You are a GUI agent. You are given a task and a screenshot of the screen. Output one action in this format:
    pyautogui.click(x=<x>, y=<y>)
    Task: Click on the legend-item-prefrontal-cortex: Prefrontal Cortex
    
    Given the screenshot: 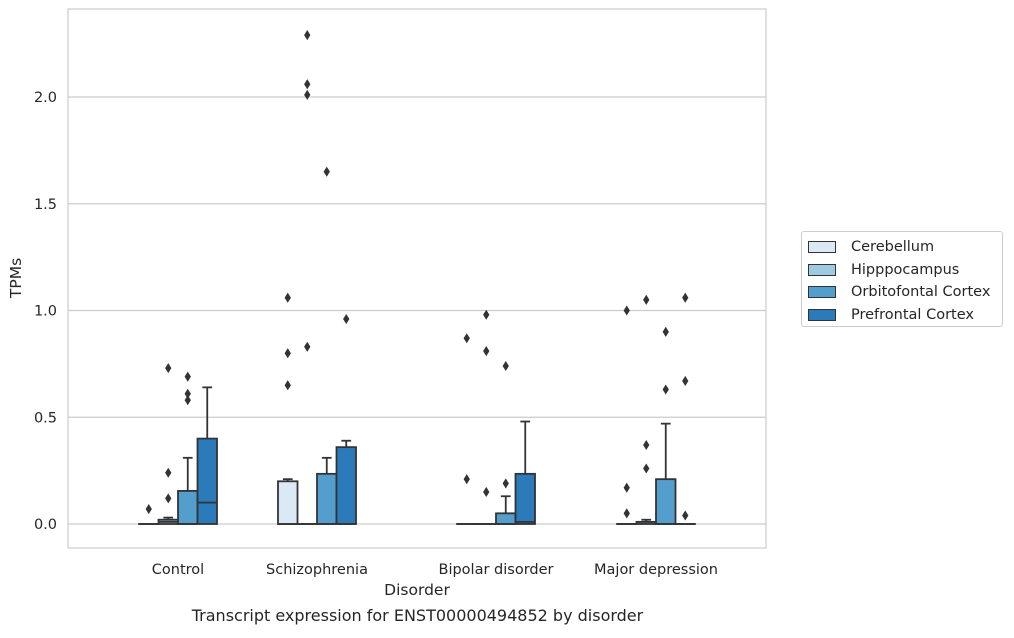 What is the action you would take?
    pyautogui.click(x=905, y=315)
    